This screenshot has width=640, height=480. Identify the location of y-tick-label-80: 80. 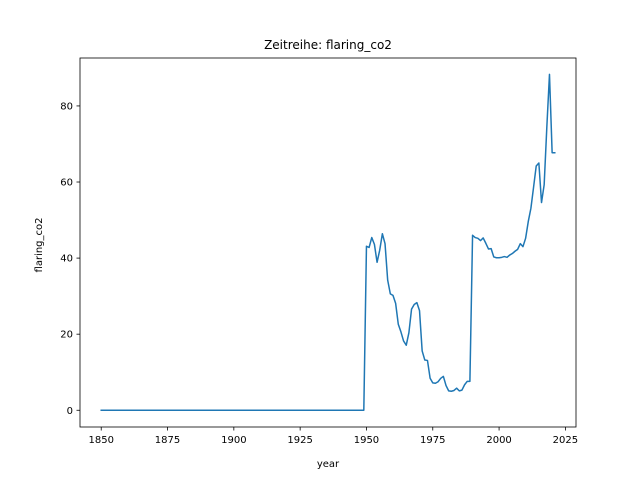
(66, 106).